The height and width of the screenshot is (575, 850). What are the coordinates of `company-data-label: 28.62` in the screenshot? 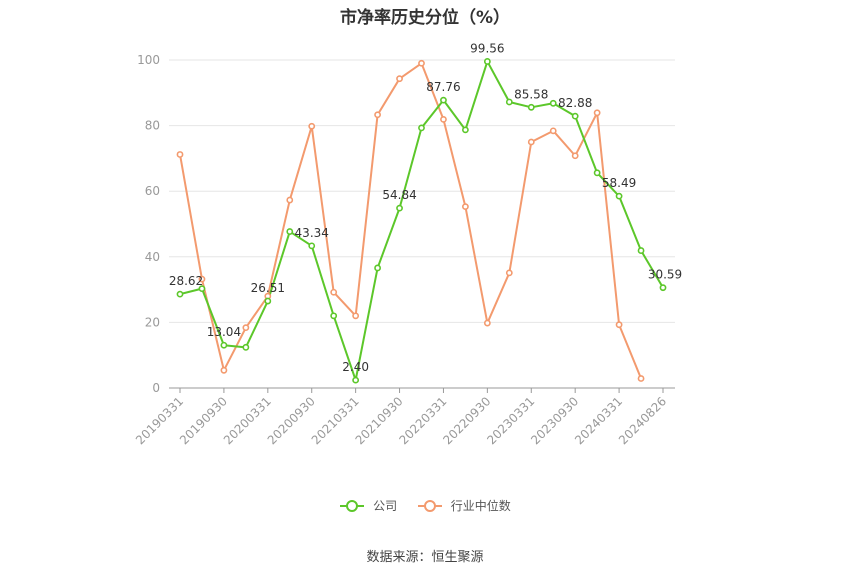 It's located at (186, 281).